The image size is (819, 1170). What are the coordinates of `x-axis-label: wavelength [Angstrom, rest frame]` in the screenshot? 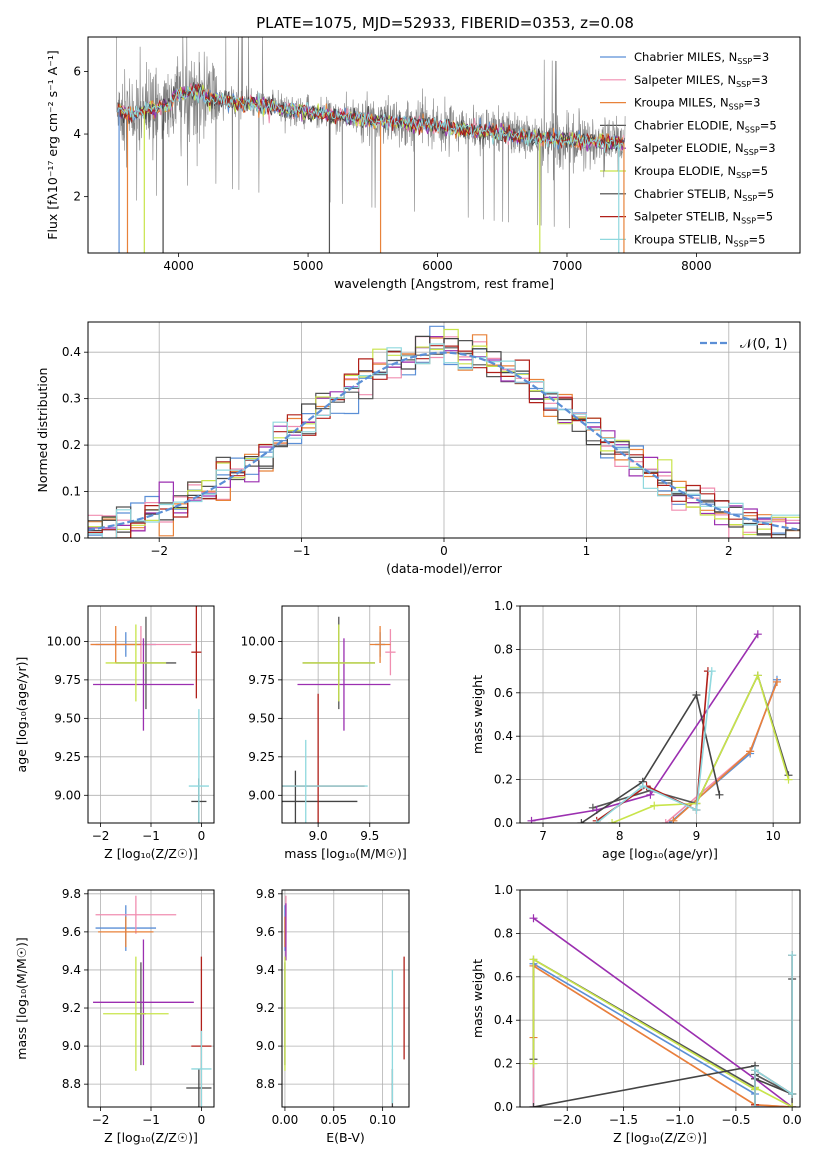 It's located at (444, 283).